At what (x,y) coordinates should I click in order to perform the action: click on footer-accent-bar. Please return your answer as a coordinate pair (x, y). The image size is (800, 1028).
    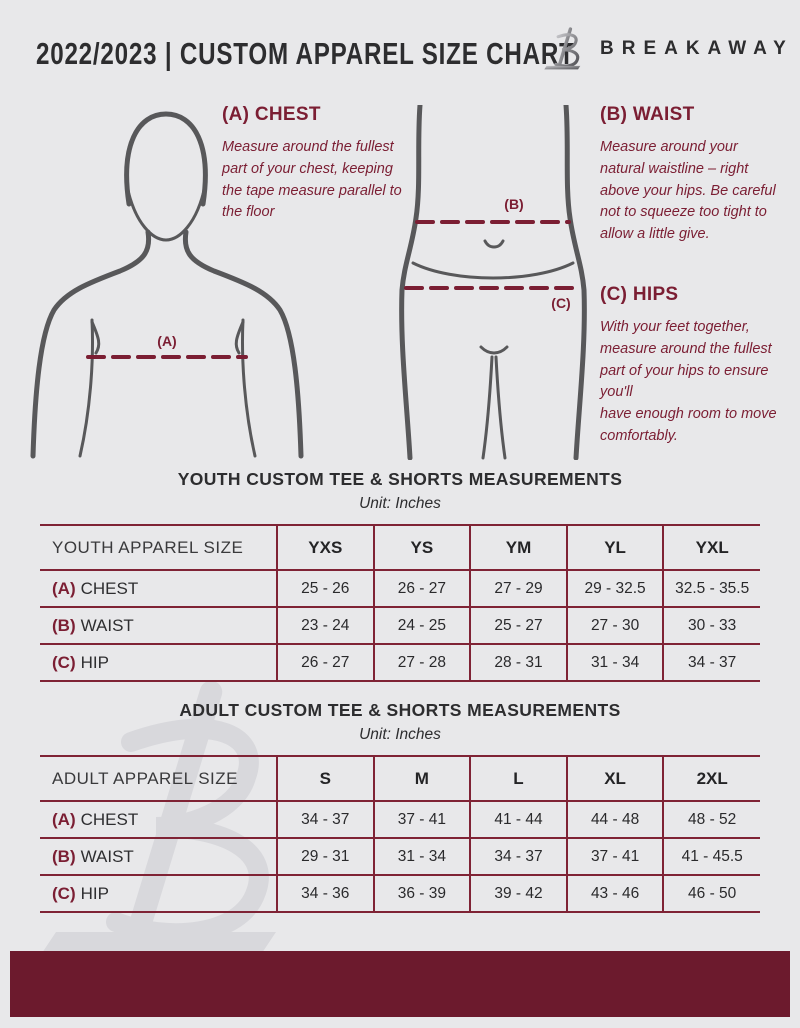
    Looking at the image, I should click on (400, 984).